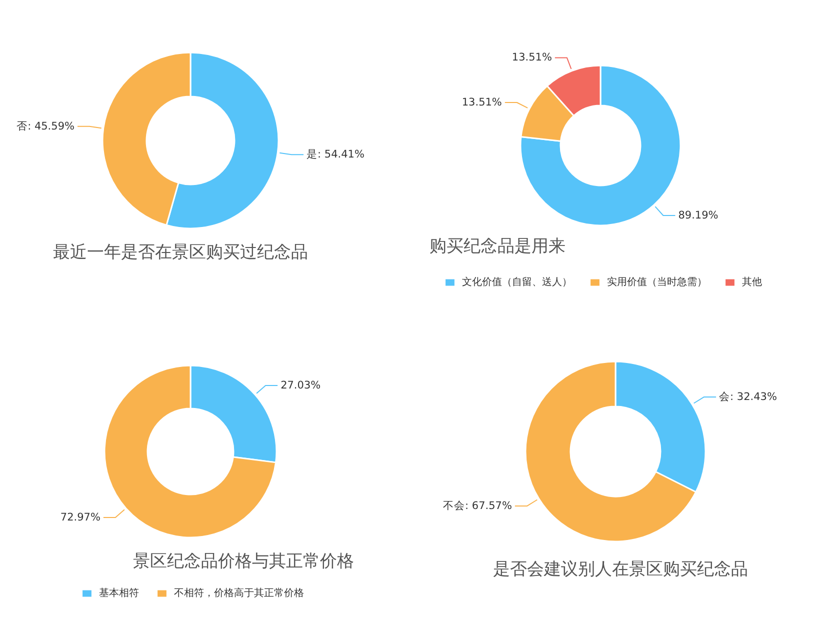 Image resolution: width=831 pixels, height=623 pixels. I want to click on legend-label: 不相符，价格高于其正常价格, so click(239, 593).